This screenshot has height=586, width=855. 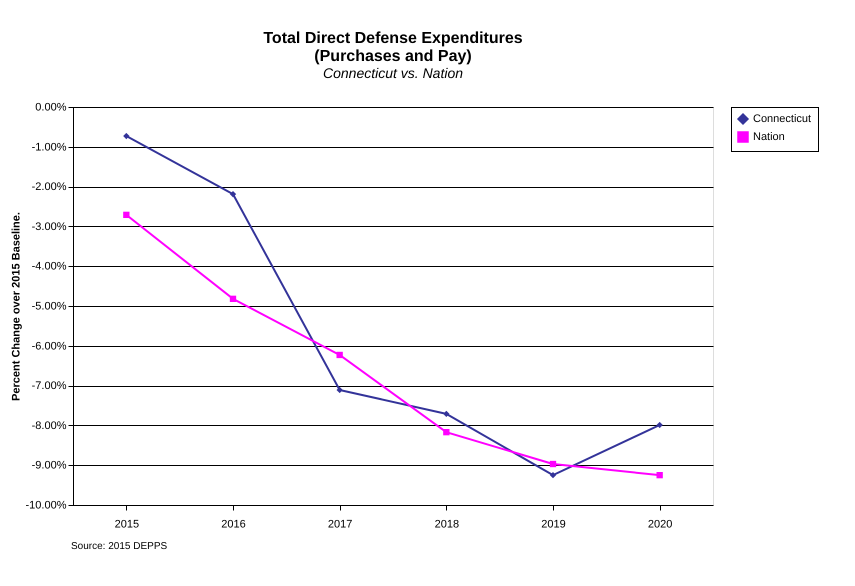 What do you see at coordinates (233, 524) in the screenshot?
I see `x-tick-label: 2016` at bounding box center [233, 524].